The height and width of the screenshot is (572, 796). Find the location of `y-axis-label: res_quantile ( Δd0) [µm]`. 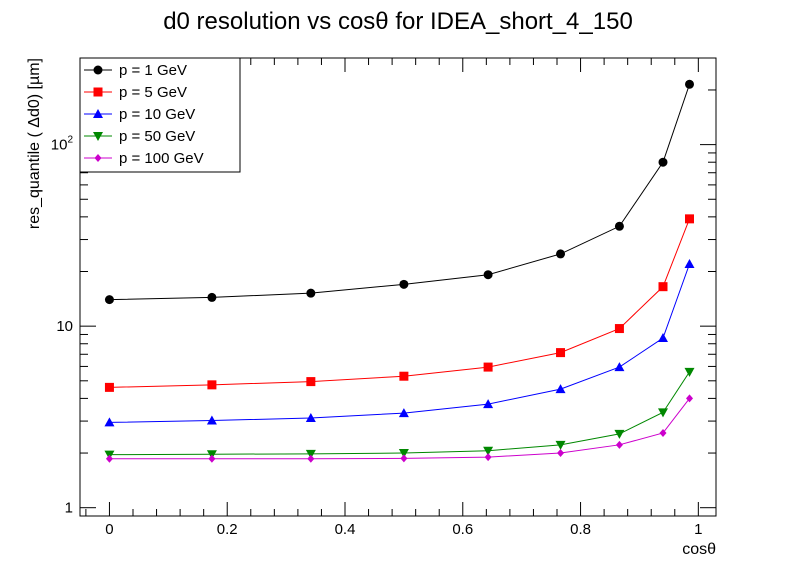

y-axis-label: res_quantile ( Δd0) [µm] is located at coordinates (34, 143).